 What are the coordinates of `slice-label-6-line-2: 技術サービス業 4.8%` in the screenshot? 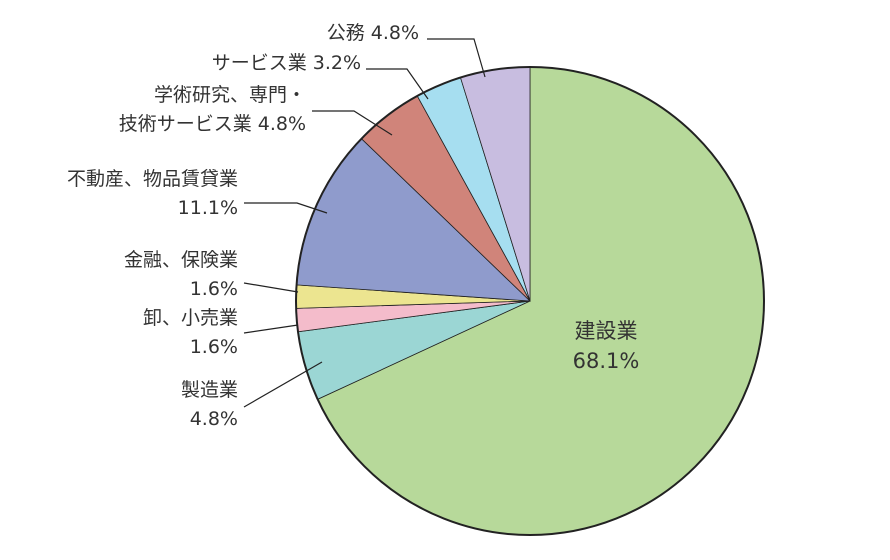 It's located at (212, 124).